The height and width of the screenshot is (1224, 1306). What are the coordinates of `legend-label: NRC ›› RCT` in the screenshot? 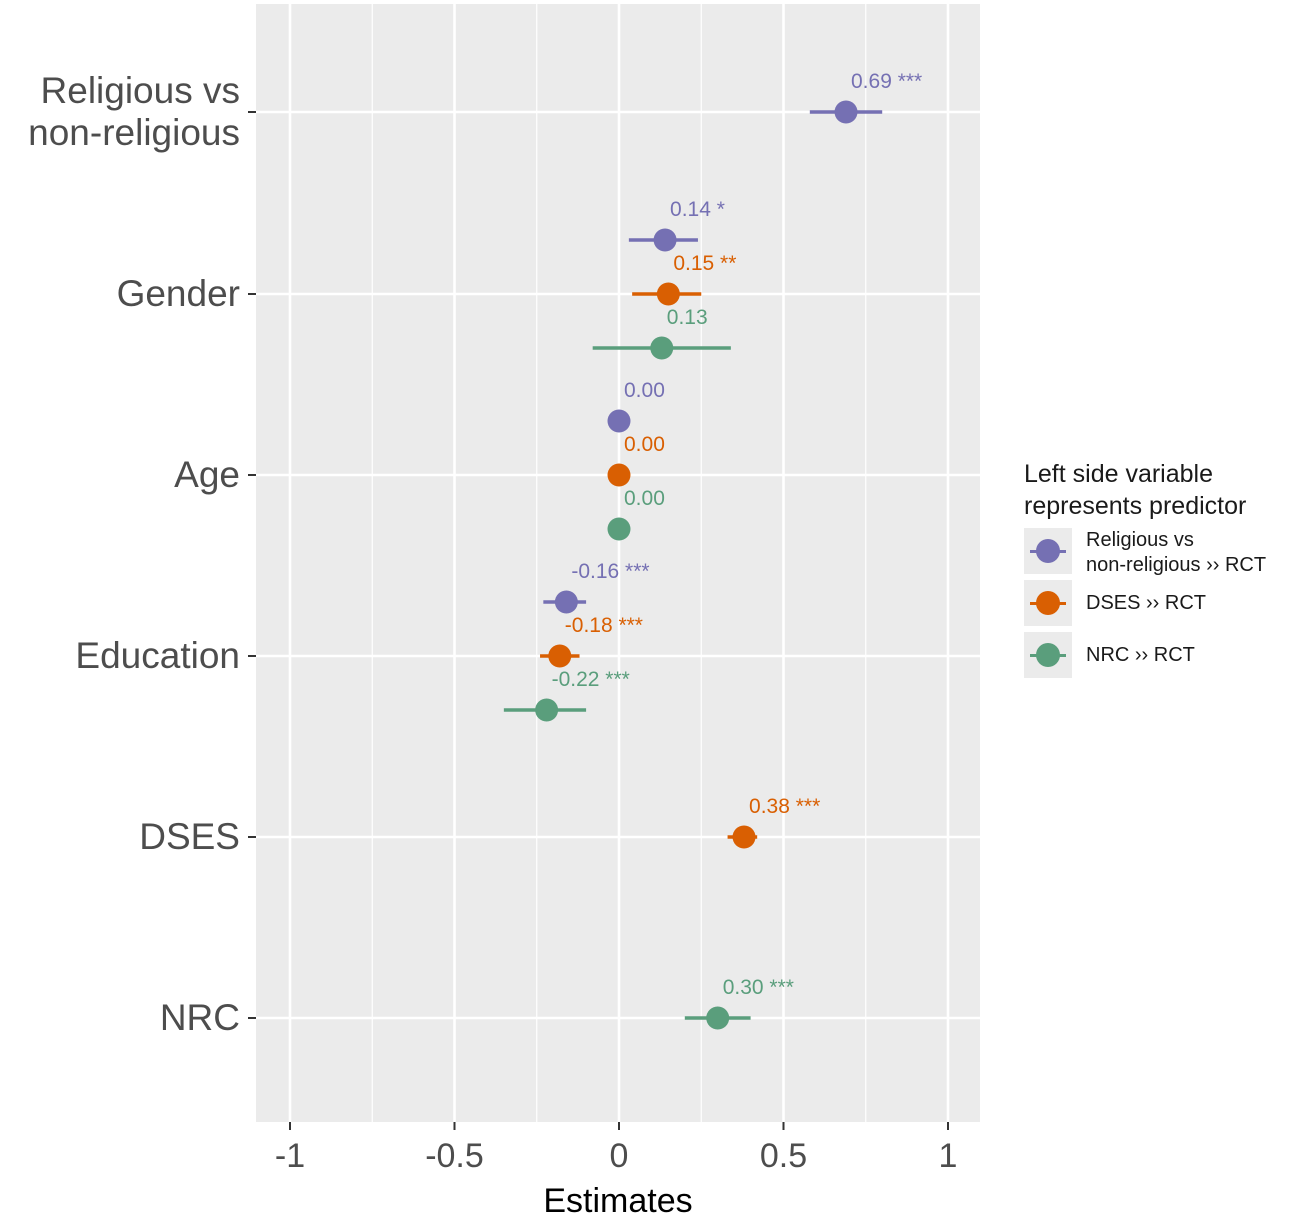 It's located at (1140, 655).